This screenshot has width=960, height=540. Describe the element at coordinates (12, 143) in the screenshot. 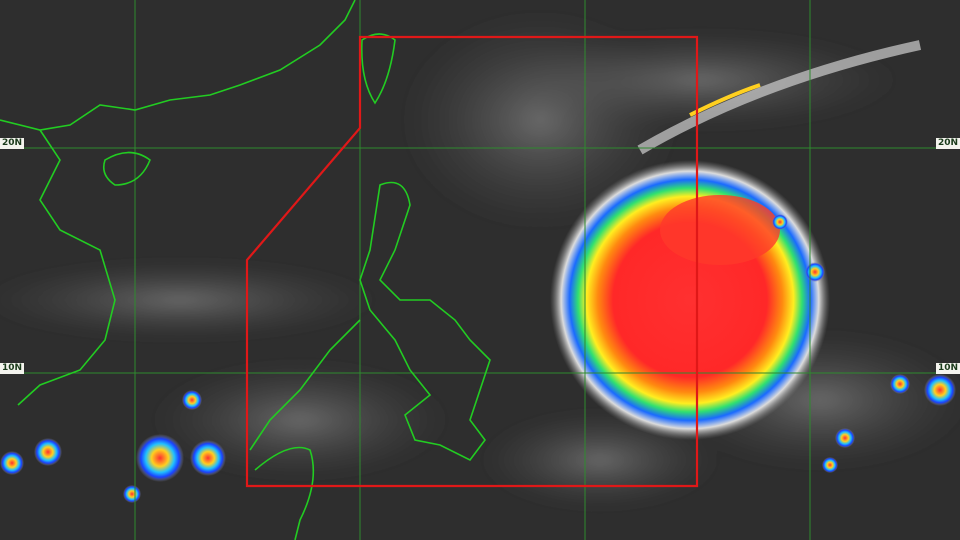

I see `latitude-label-20n-left: 20N` at that location.